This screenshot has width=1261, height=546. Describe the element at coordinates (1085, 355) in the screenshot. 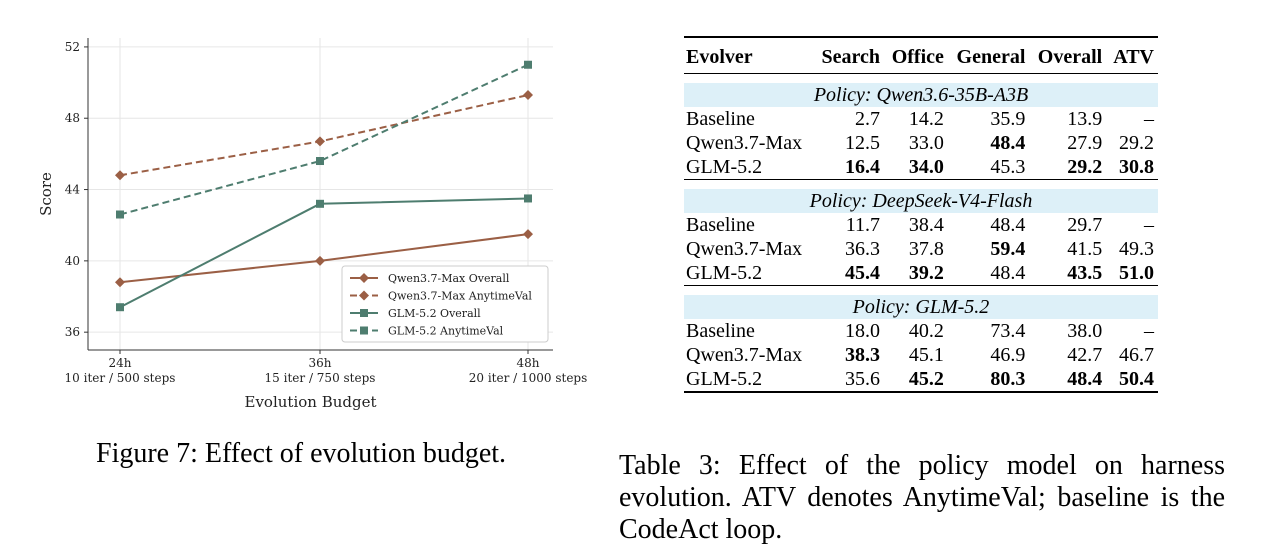

I see `table-cell: 42.7` at that location.